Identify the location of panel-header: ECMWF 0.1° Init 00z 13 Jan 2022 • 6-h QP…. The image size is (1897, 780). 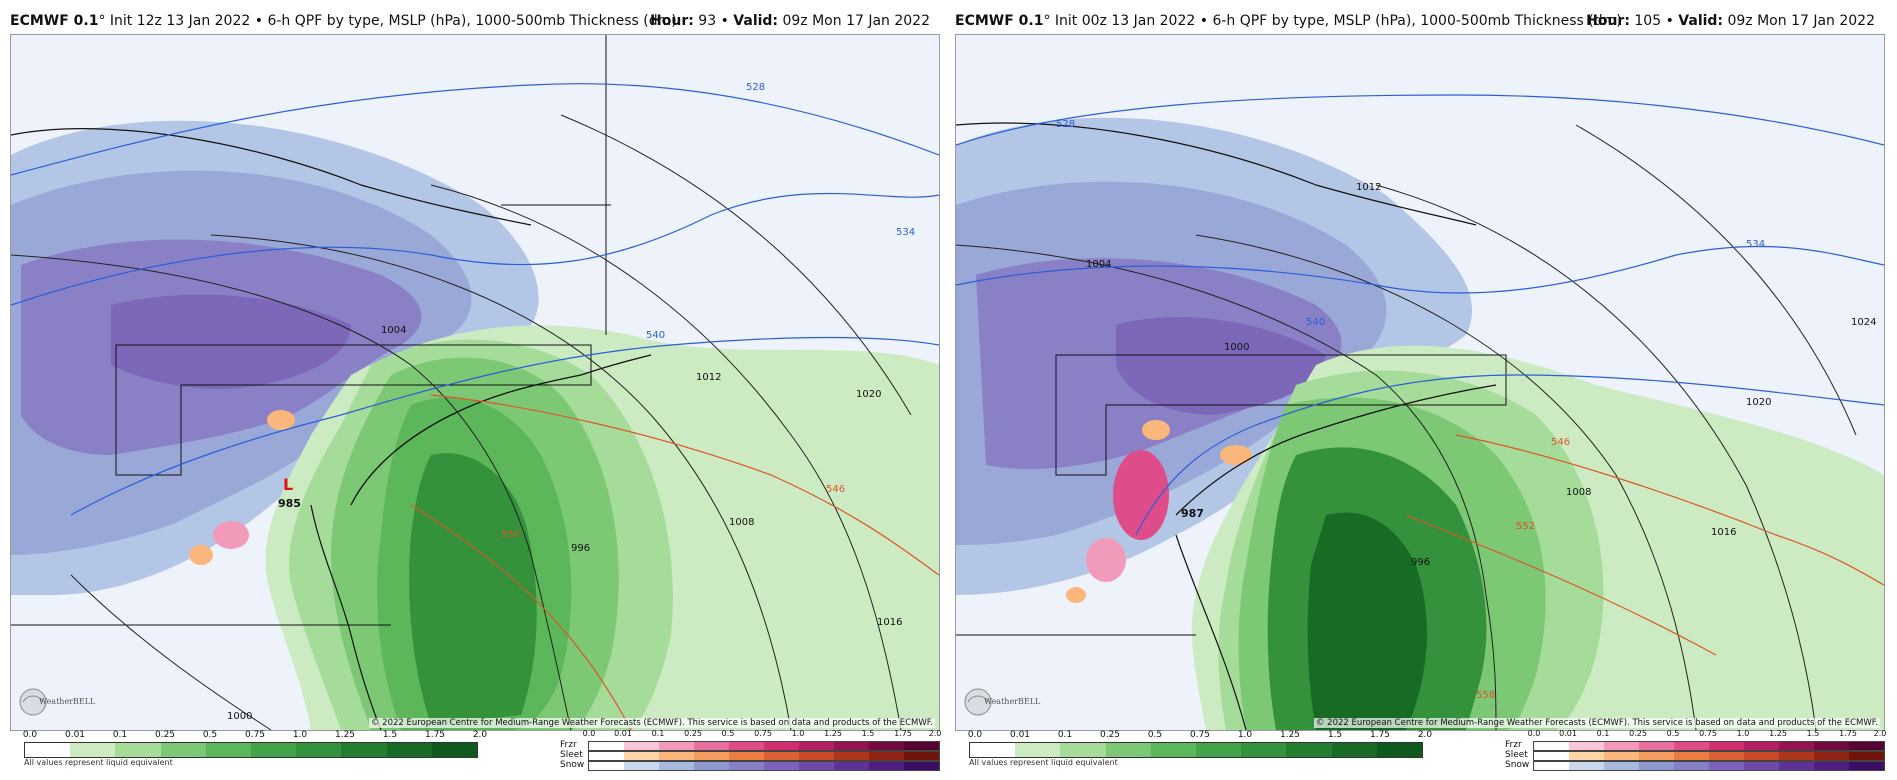
(1415, 21).